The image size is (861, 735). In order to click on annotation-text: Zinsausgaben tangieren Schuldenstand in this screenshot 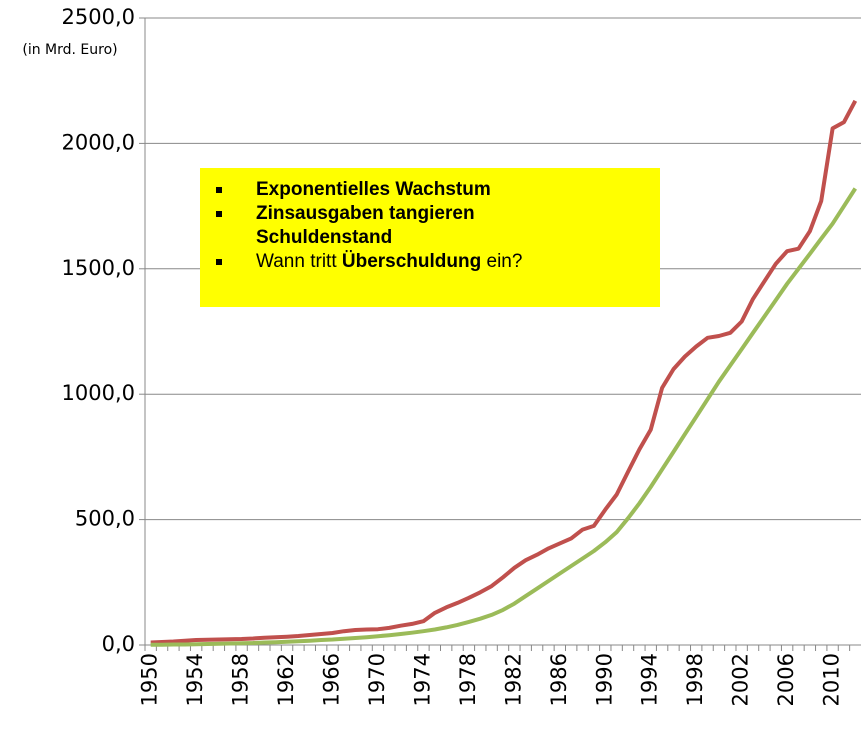, I will do `click(368, 225)`.